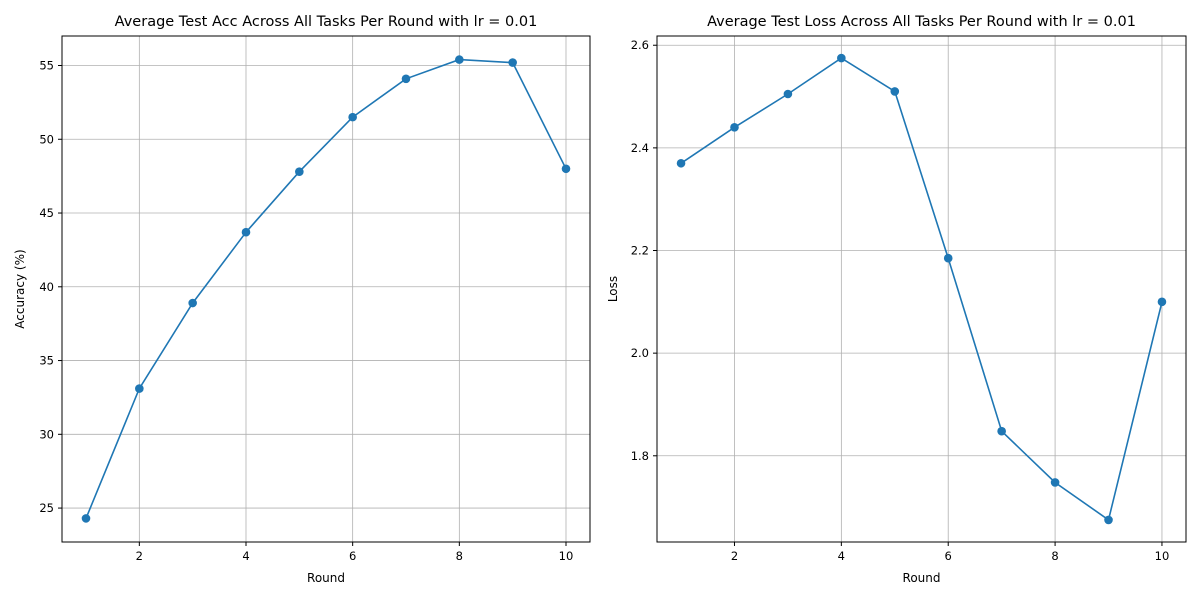  I want to click on accuracy-x-tick-label: 6, so click(352, 556).